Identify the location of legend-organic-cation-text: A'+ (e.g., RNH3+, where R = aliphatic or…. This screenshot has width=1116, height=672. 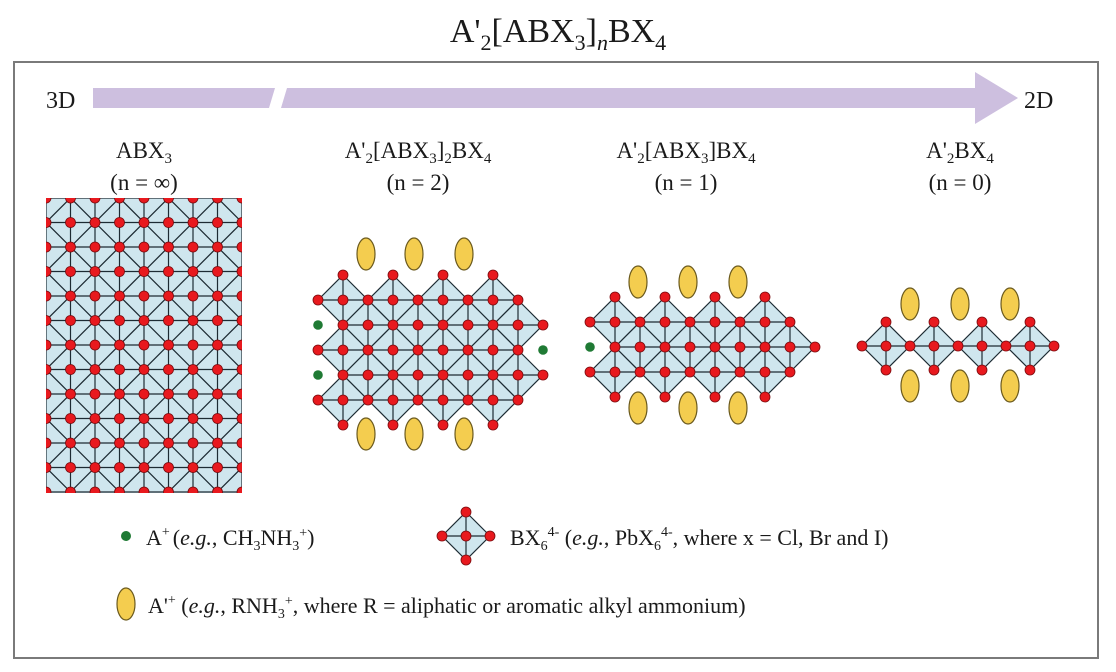
(447, 607).